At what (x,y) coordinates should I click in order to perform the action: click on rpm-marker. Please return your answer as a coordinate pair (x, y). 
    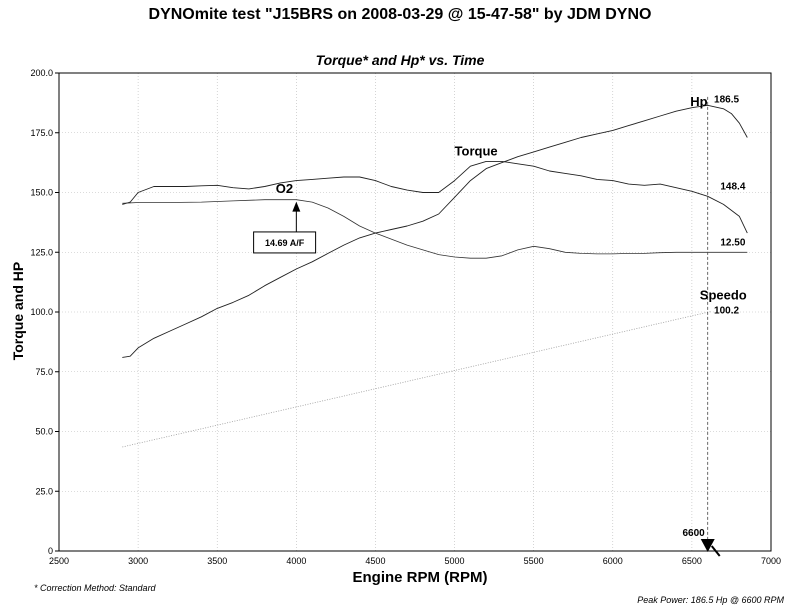
    Looking at the image, I should click on (710, 326).